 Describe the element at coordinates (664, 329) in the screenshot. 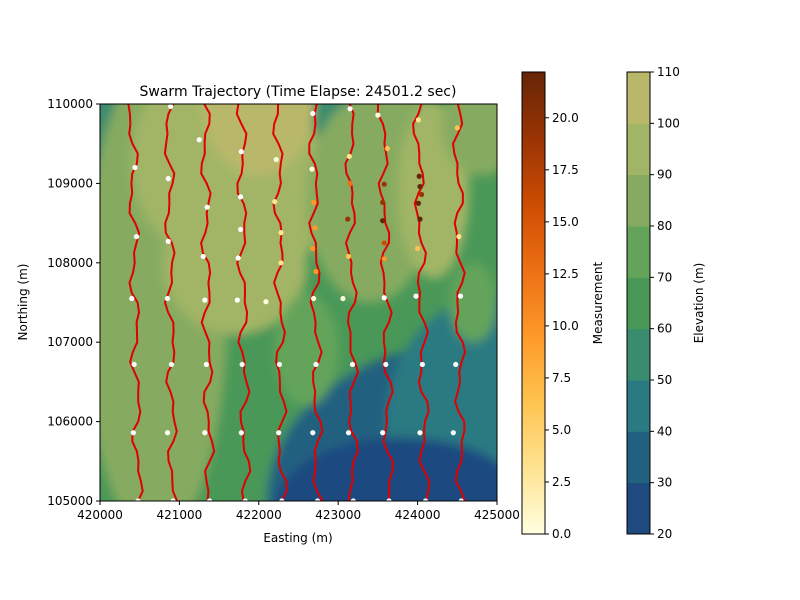

I see `elevation-colorbar-tick-label: 60` at that location.